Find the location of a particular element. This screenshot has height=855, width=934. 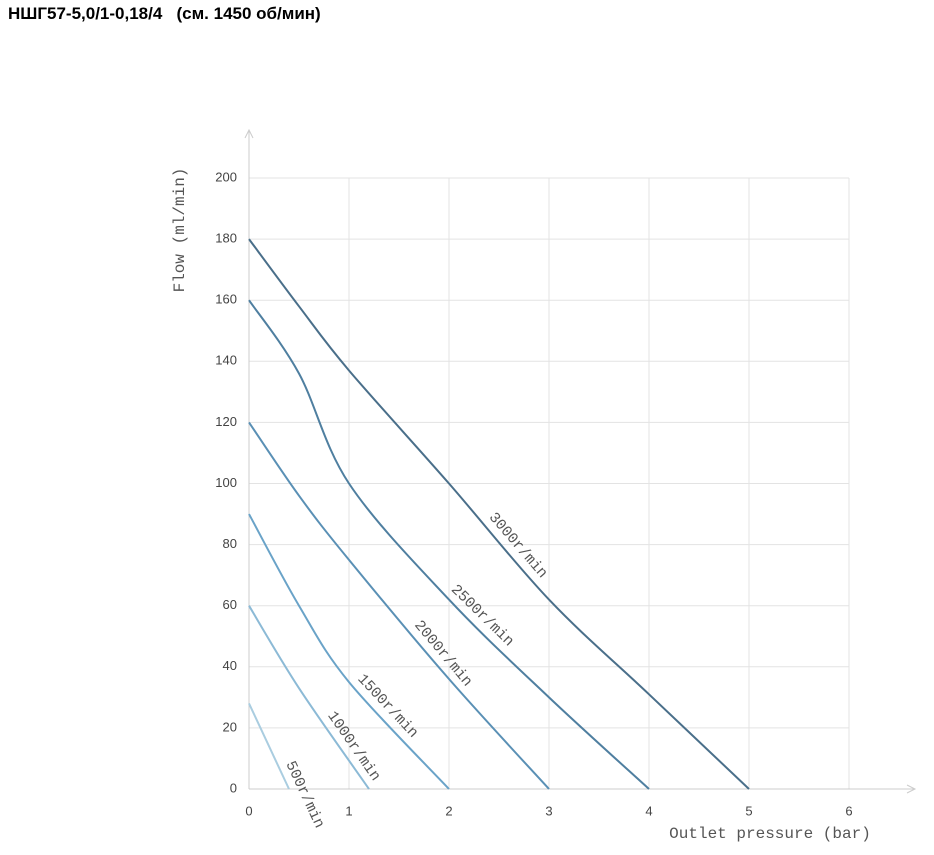

y-tick-label: 20 is located at coordinates (230, 726).